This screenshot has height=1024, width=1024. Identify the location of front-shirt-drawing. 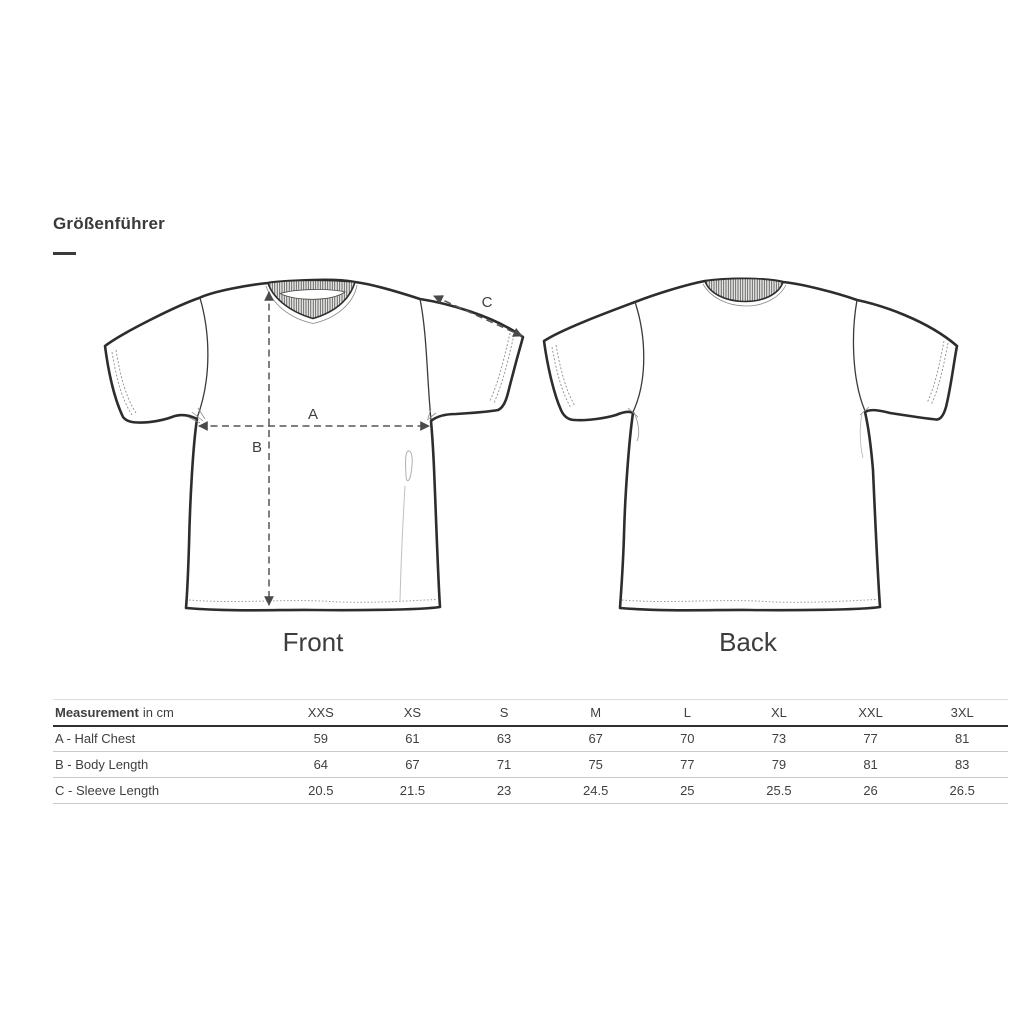
(314, 445).